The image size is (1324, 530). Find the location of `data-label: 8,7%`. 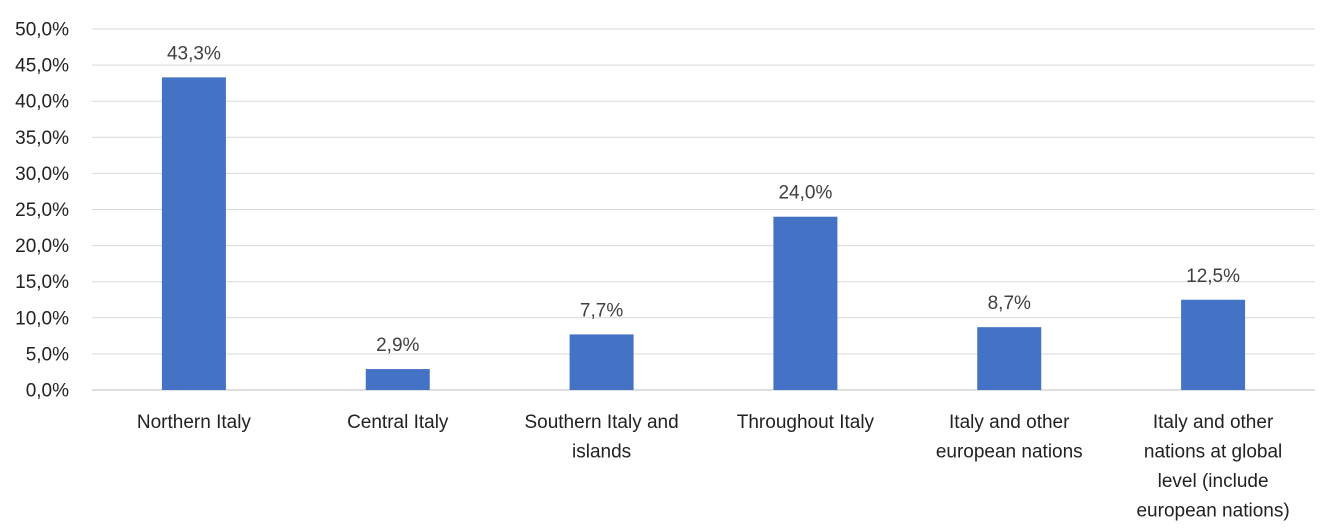

data-label: 8,7% is located at coordinates (1009, 303).